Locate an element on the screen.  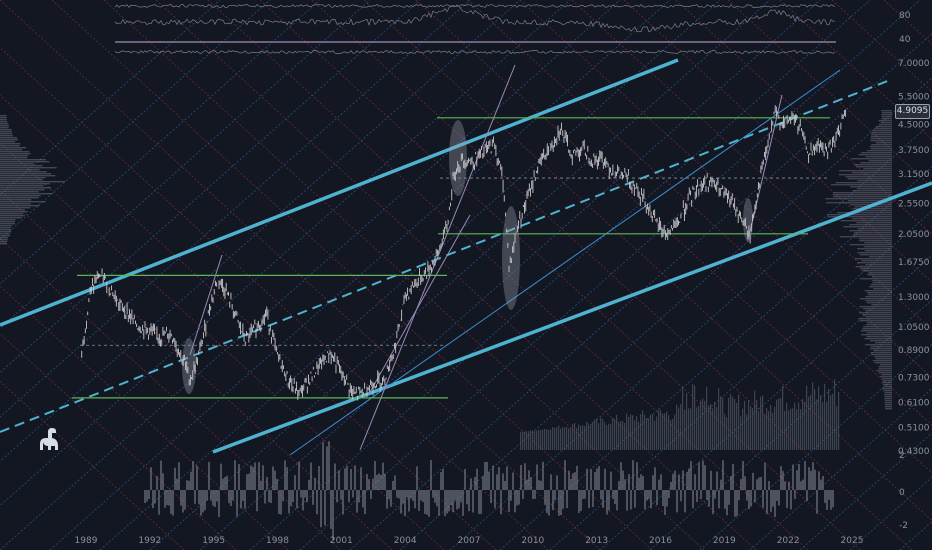
oscillator-tick-label: 40 is located at coordinates (905, 40).